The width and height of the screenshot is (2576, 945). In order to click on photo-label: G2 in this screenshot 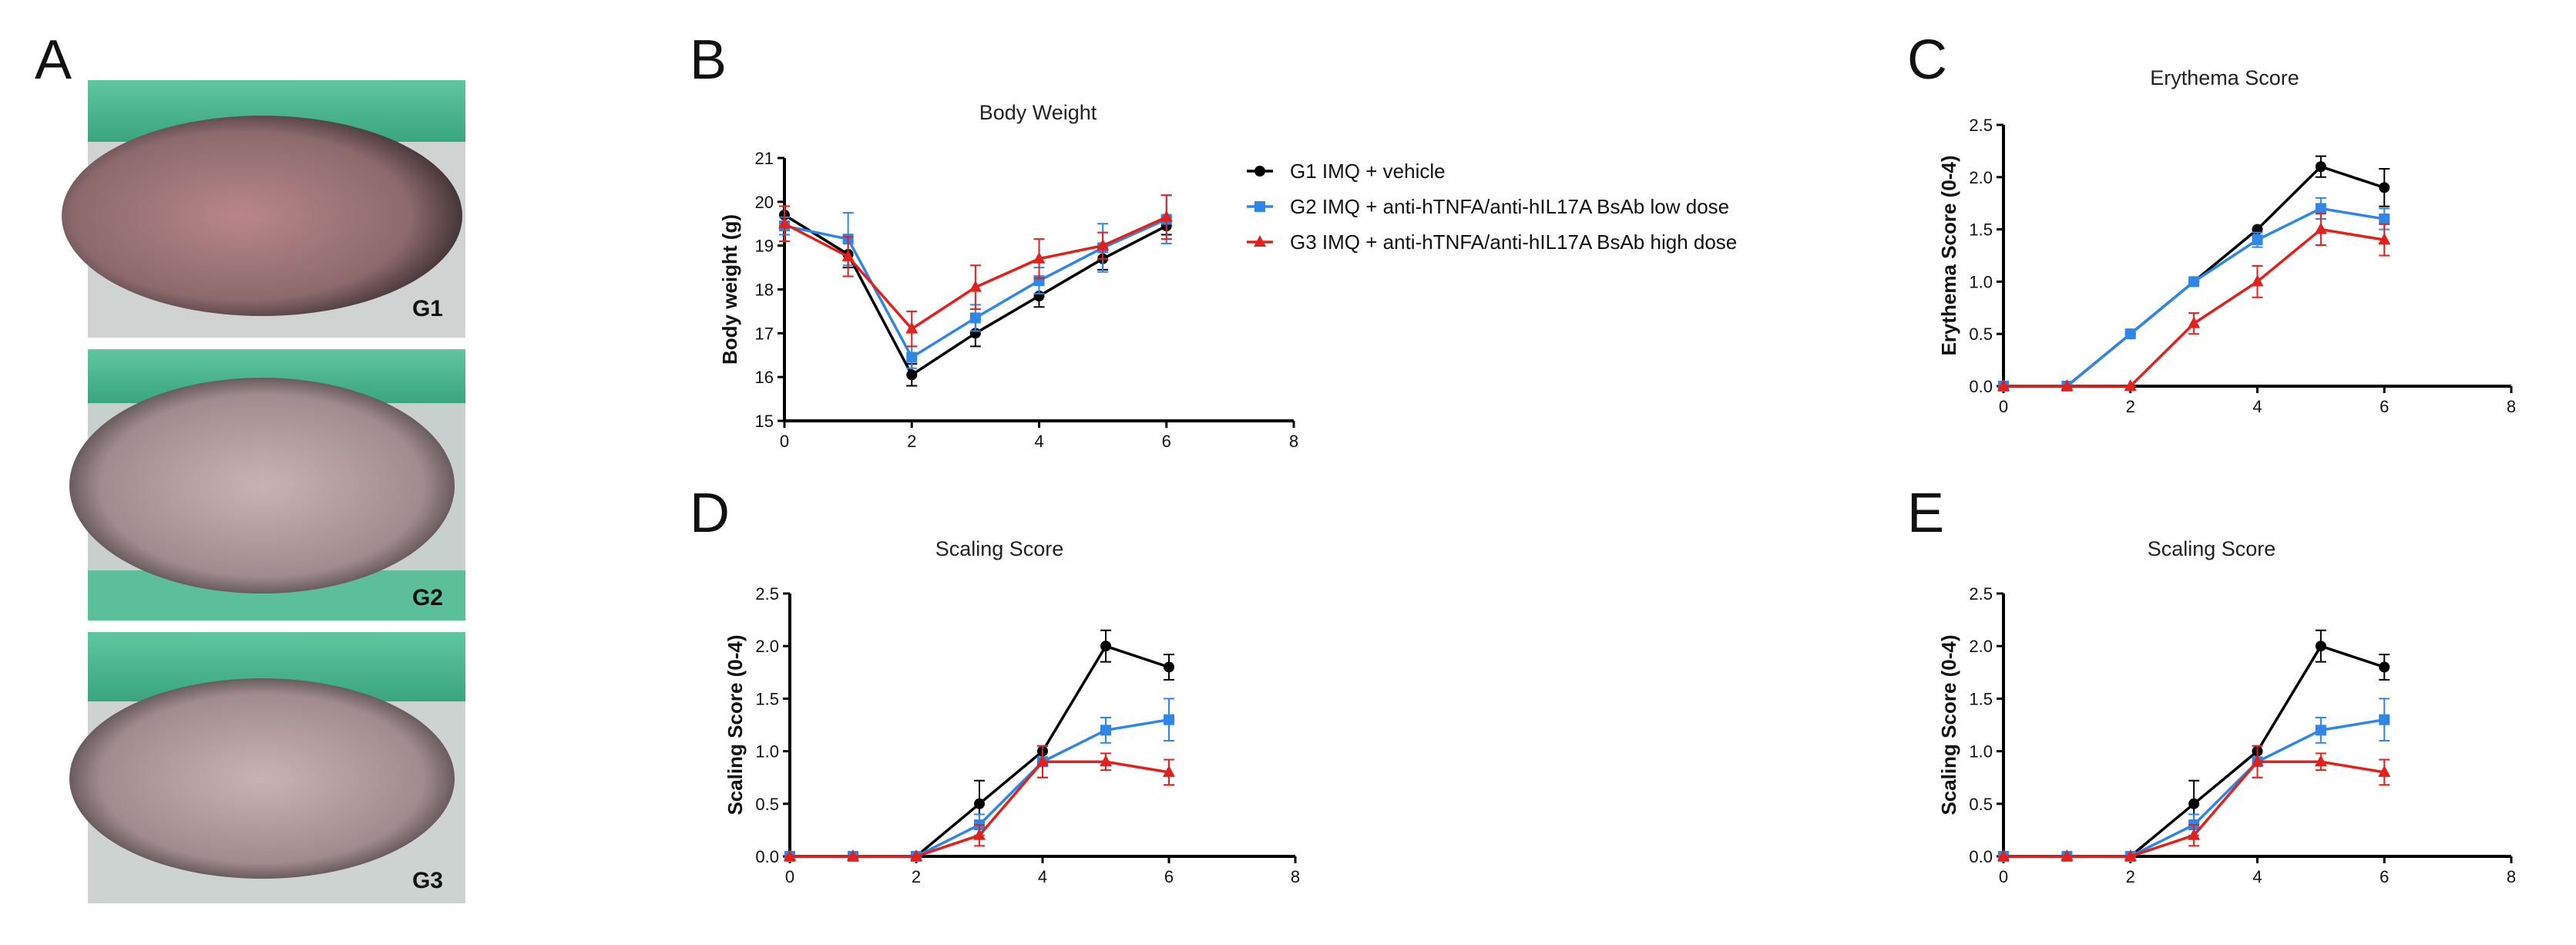, I will do `click(427, 597)`.